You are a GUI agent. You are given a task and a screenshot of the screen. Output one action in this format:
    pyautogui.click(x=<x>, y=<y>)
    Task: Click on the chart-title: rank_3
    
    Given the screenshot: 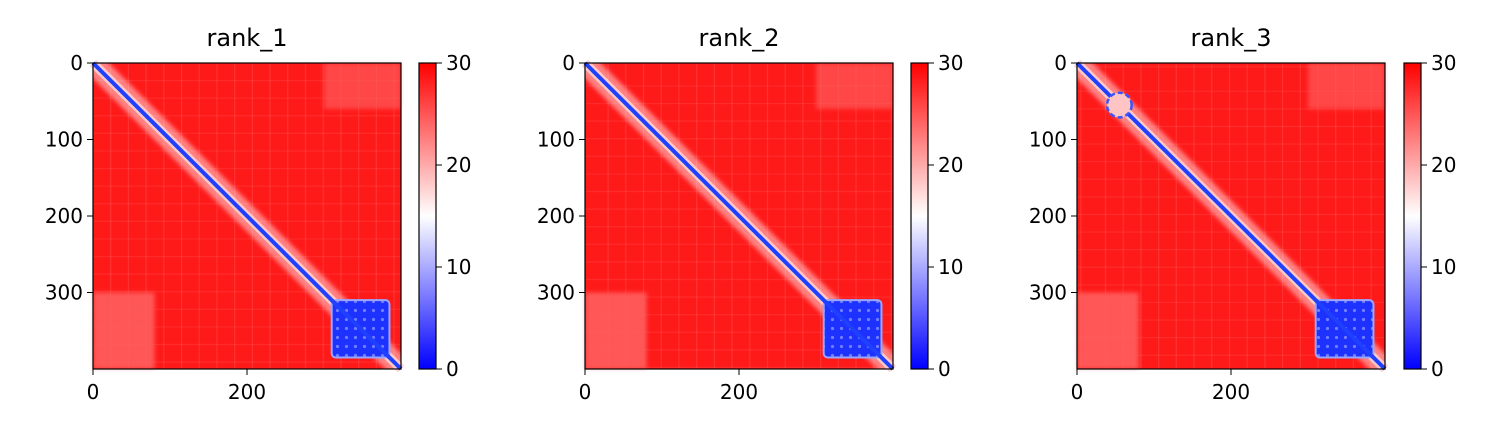 What is the action you would take?
    pyautogui.click(x=1231, y=38)
    